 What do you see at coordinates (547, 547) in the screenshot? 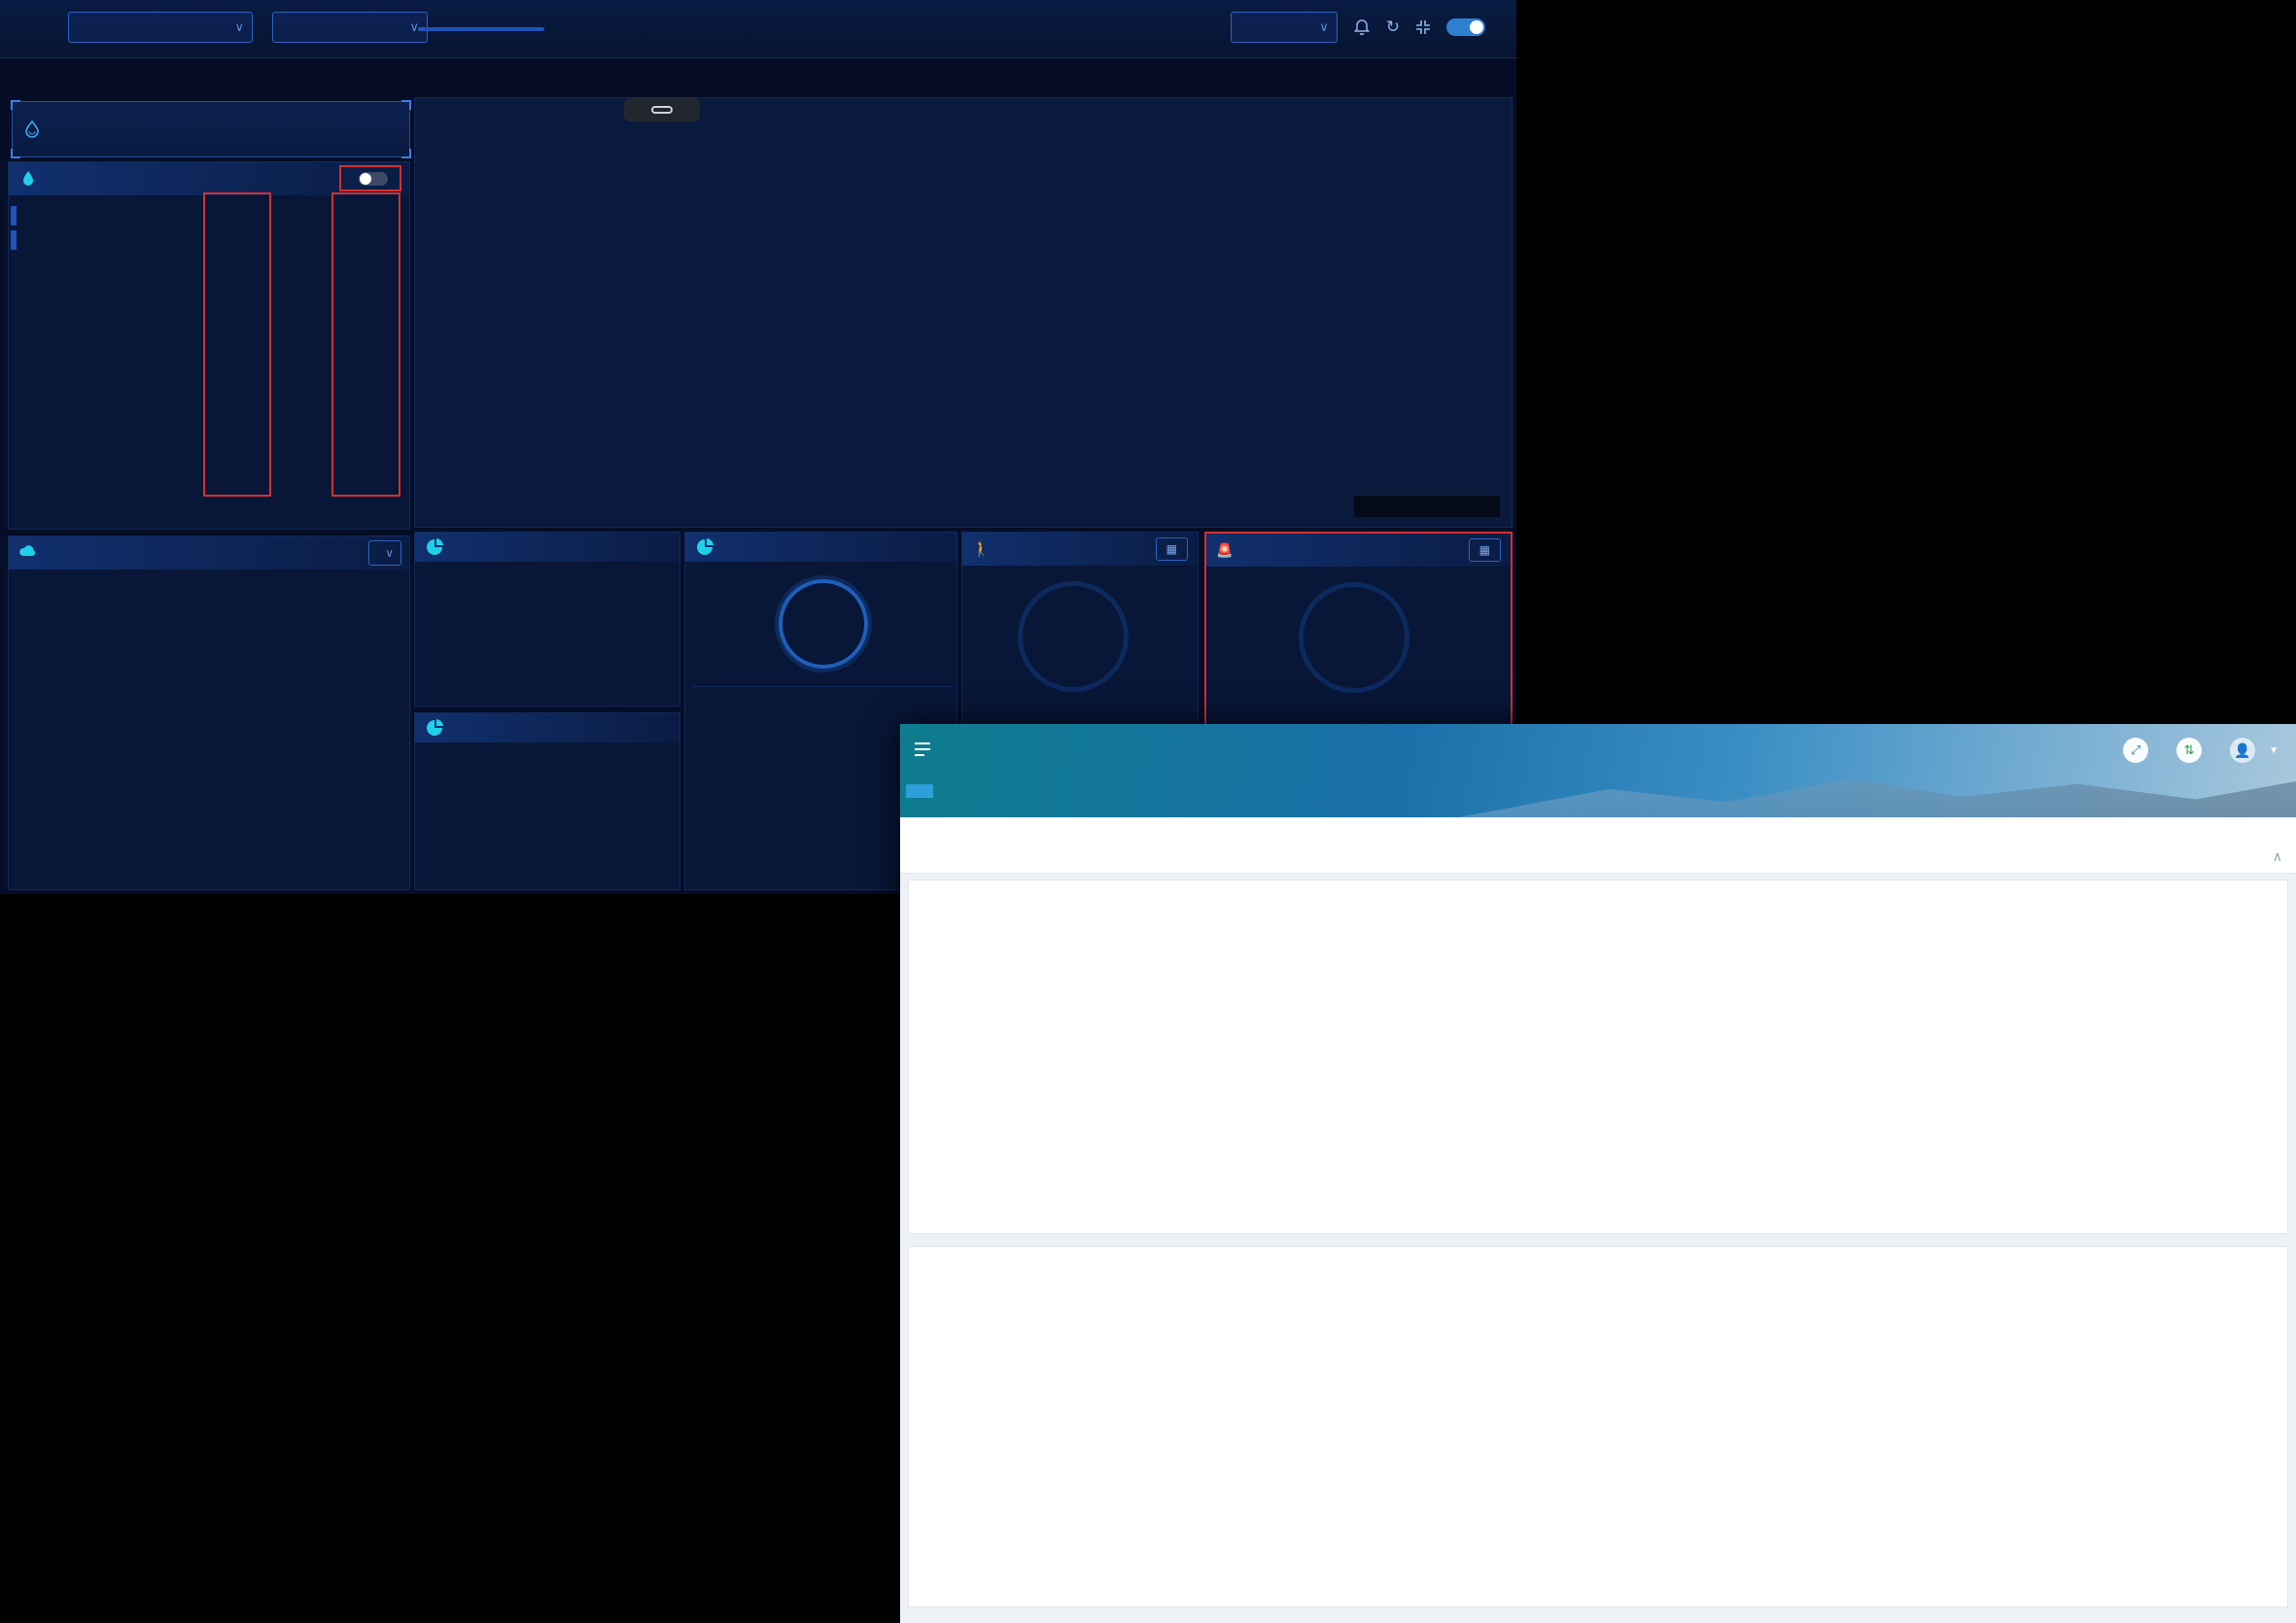
I see `report-panel-header` at bounding box center [547, 547].